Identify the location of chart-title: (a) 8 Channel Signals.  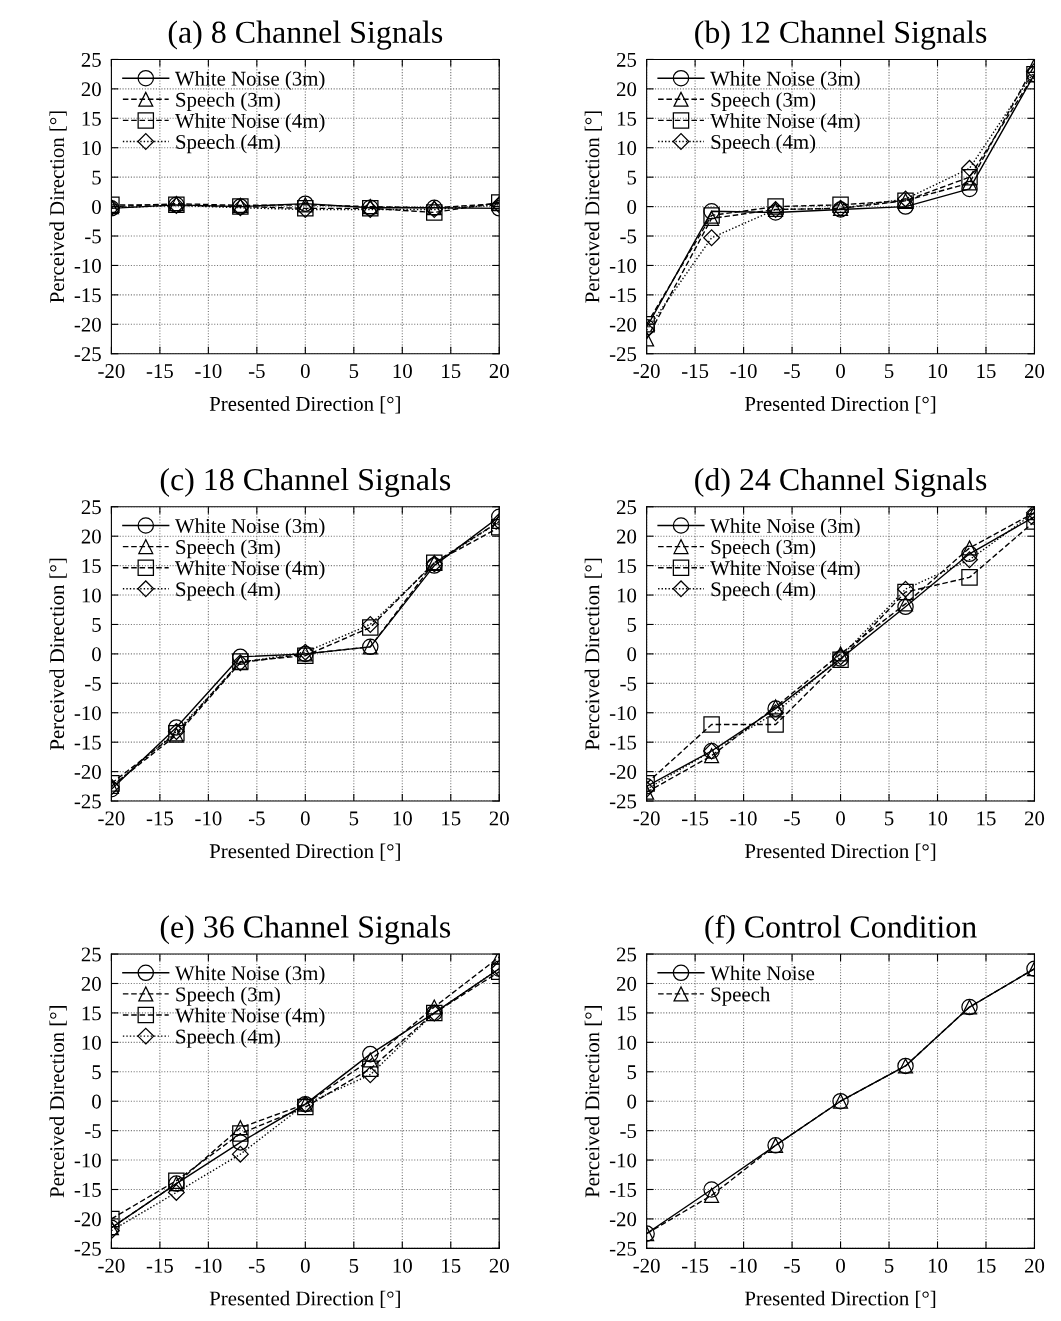
(305, 35).